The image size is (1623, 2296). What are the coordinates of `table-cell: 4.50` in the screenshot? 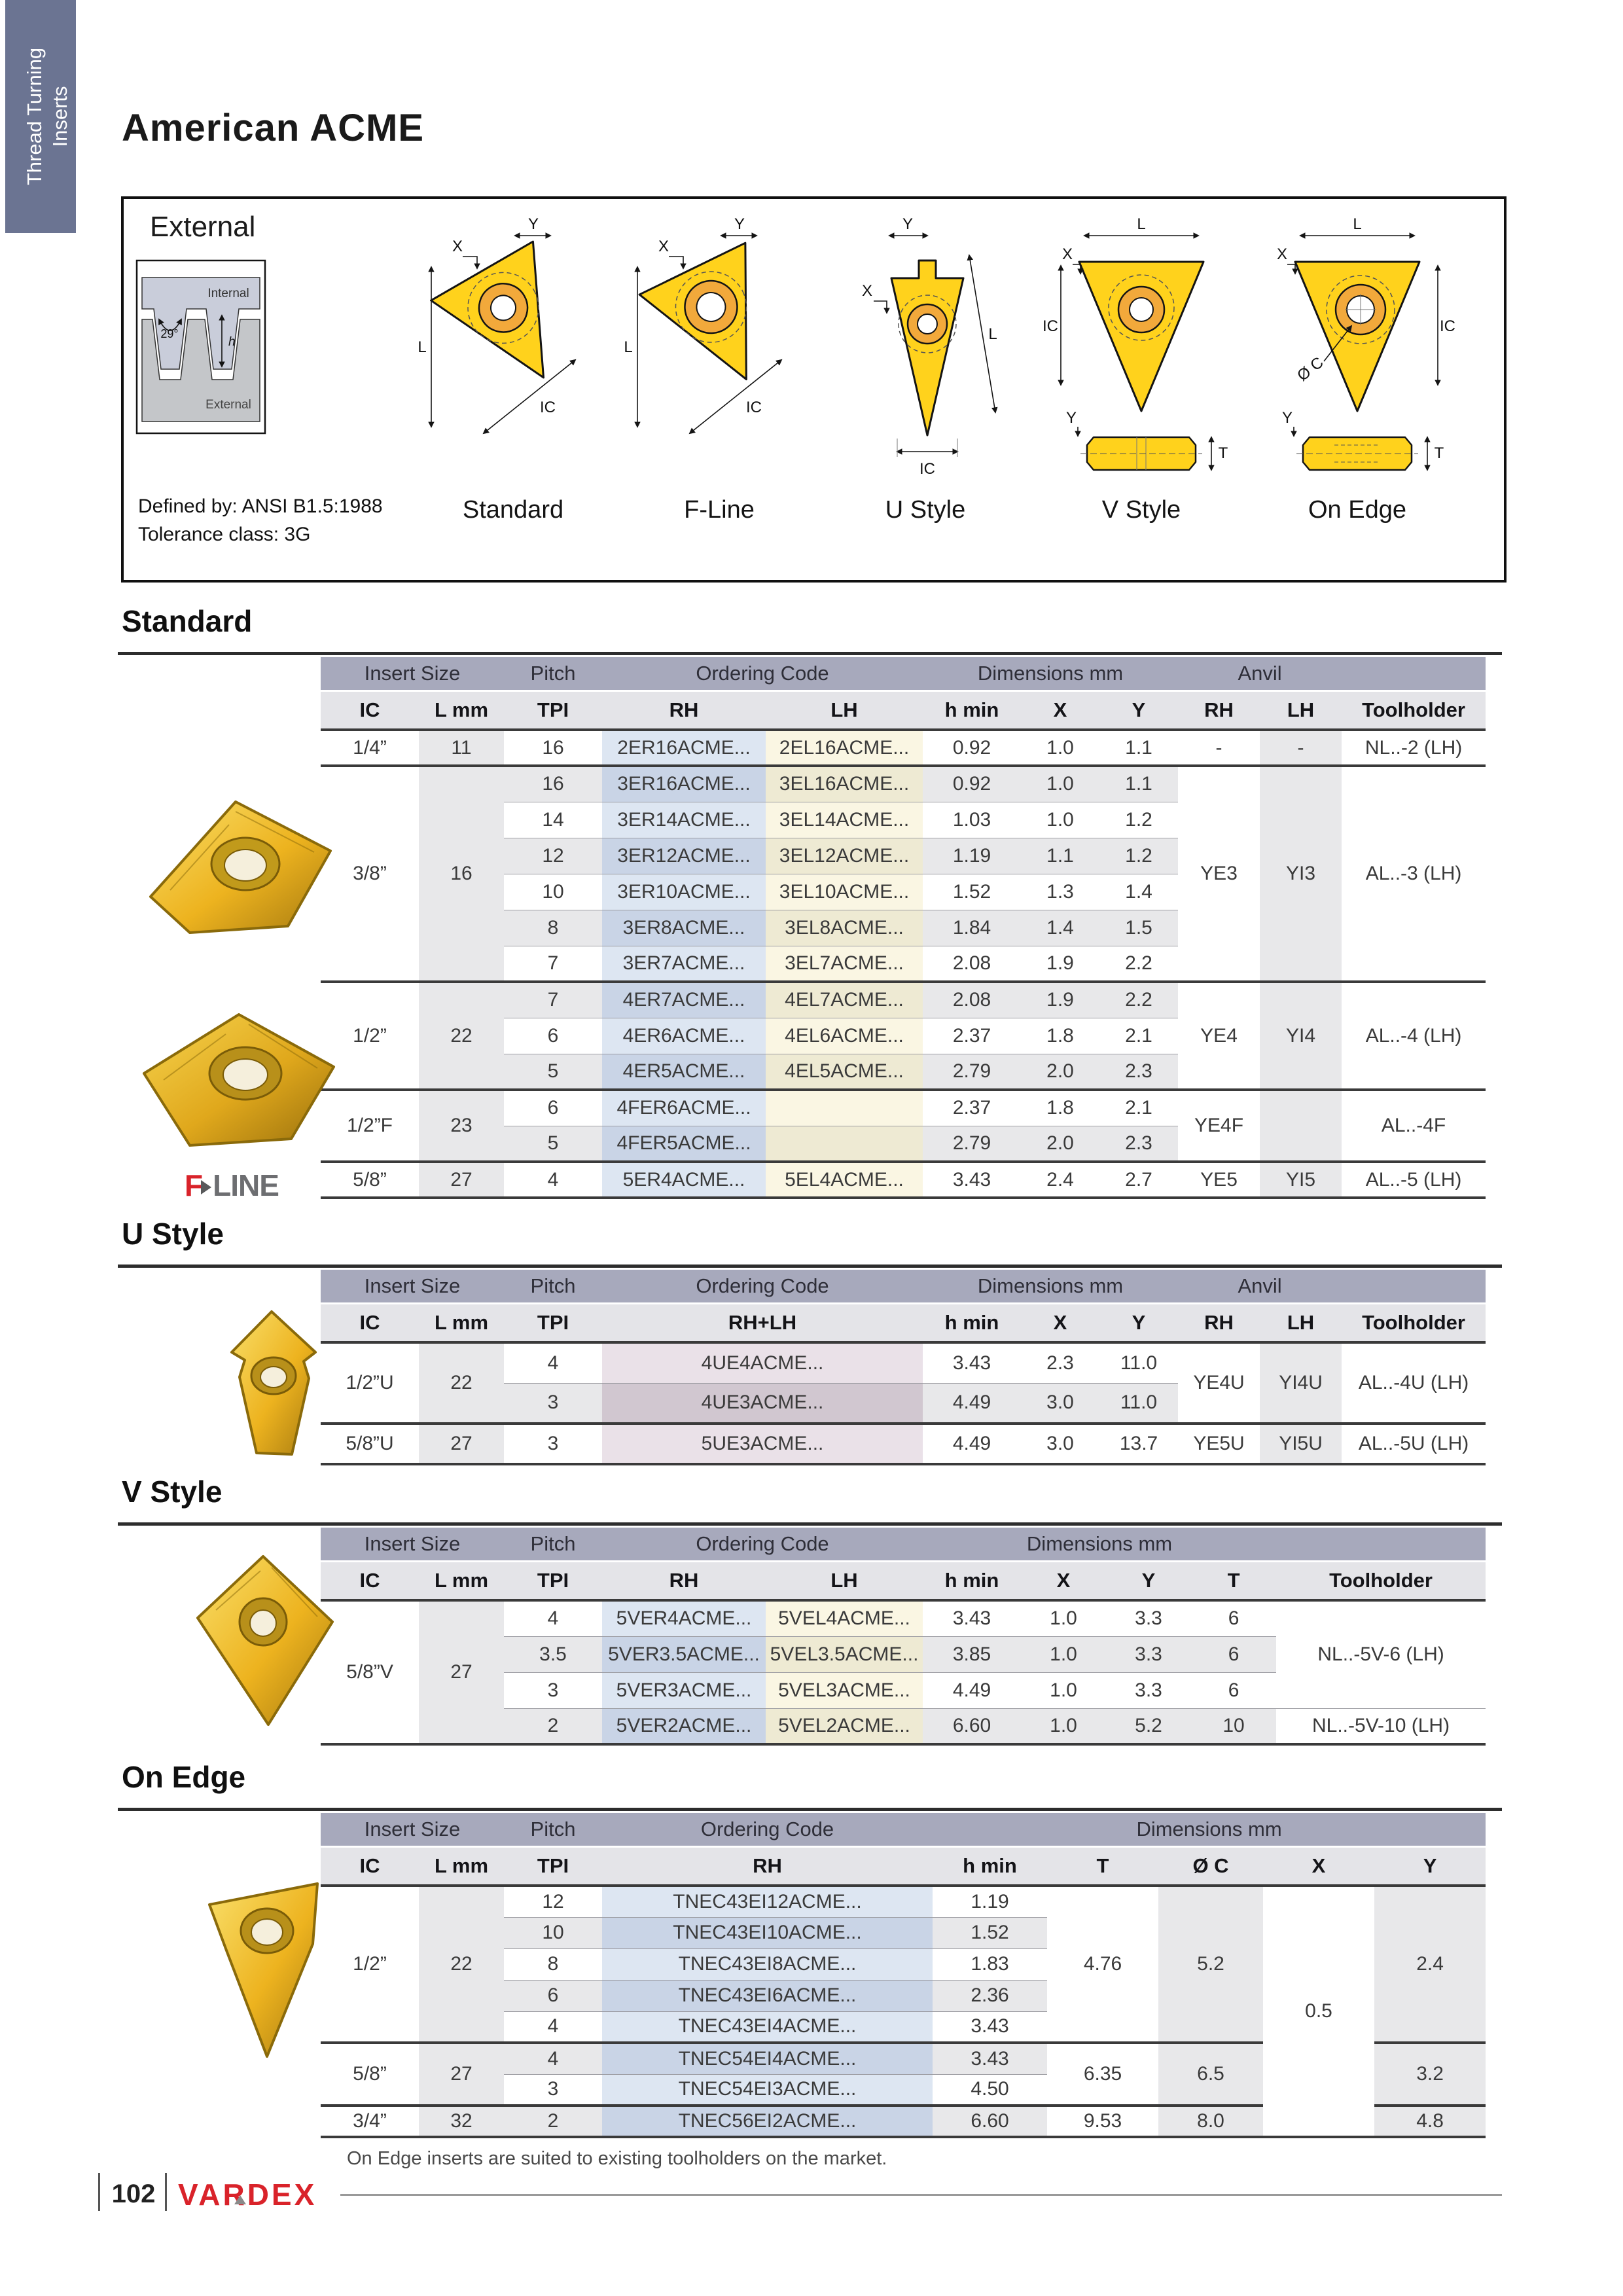 It's located at (991, 2089).